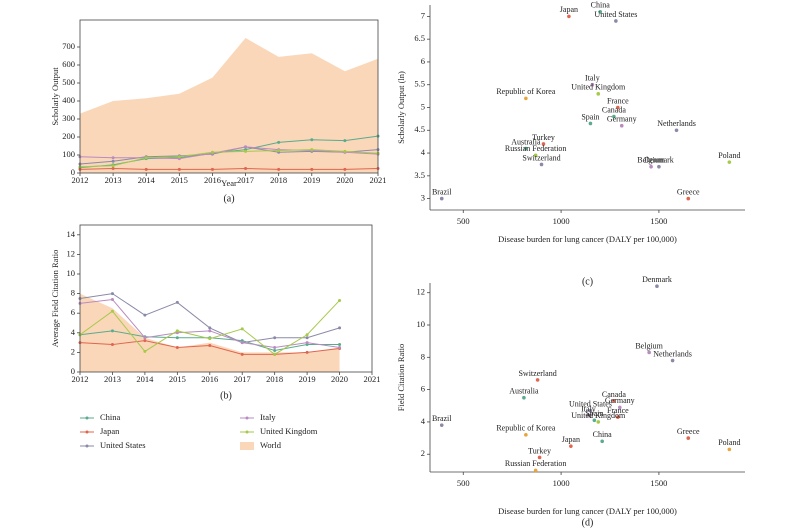 This screenshot has width=800, height=530. I want to click on area, so click(210, 332).